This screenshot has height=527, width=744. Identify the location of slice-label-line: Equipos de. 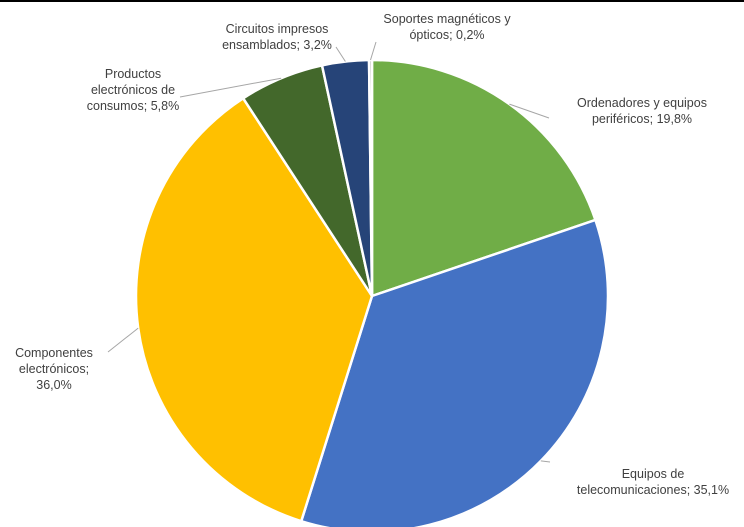
(653, 474).